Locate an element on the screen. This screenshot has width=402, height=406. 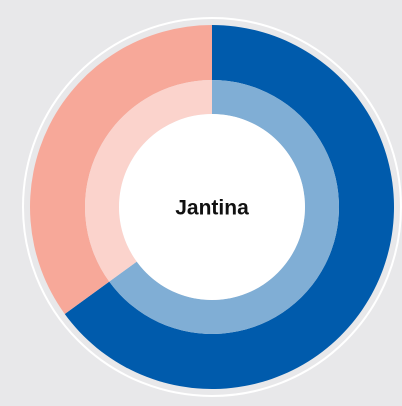
center-label: Jantina is located at coordinates (212, 208).